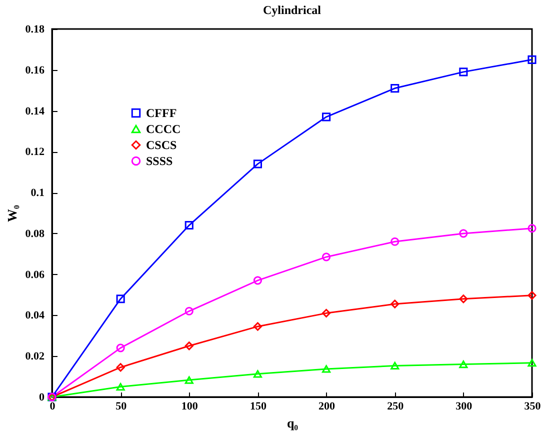 The height and width of the screenshot is (443, 547). I want to click on x-tick-label: 0, so click(53, 406).